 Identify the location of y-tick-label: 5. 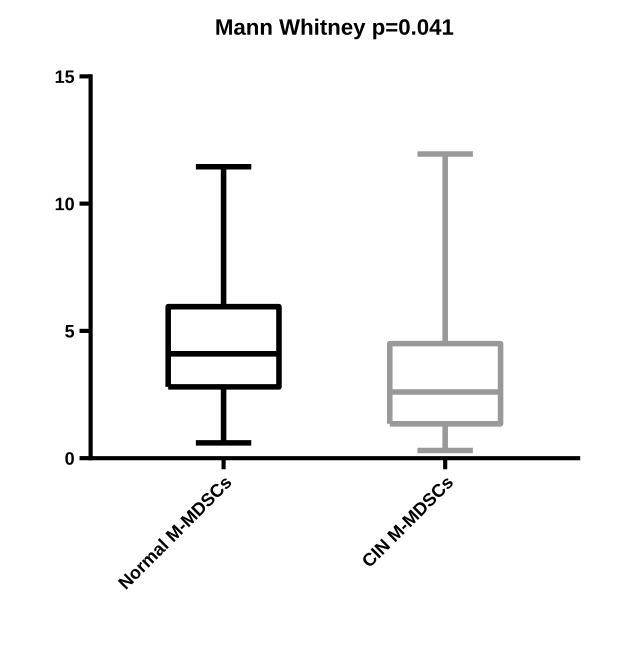
(69, 331).